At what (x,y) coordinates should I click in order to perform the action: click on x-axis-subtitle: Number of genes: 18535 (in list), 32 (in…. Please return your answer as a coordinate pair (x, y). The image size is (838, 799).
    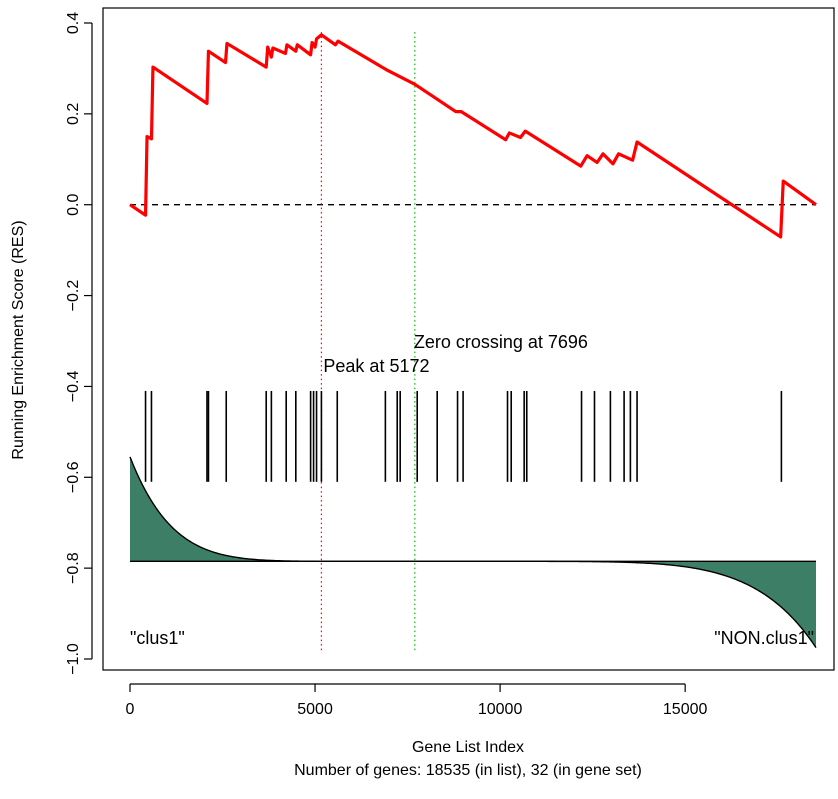
    Looking at the image, I should click on (468, 770).